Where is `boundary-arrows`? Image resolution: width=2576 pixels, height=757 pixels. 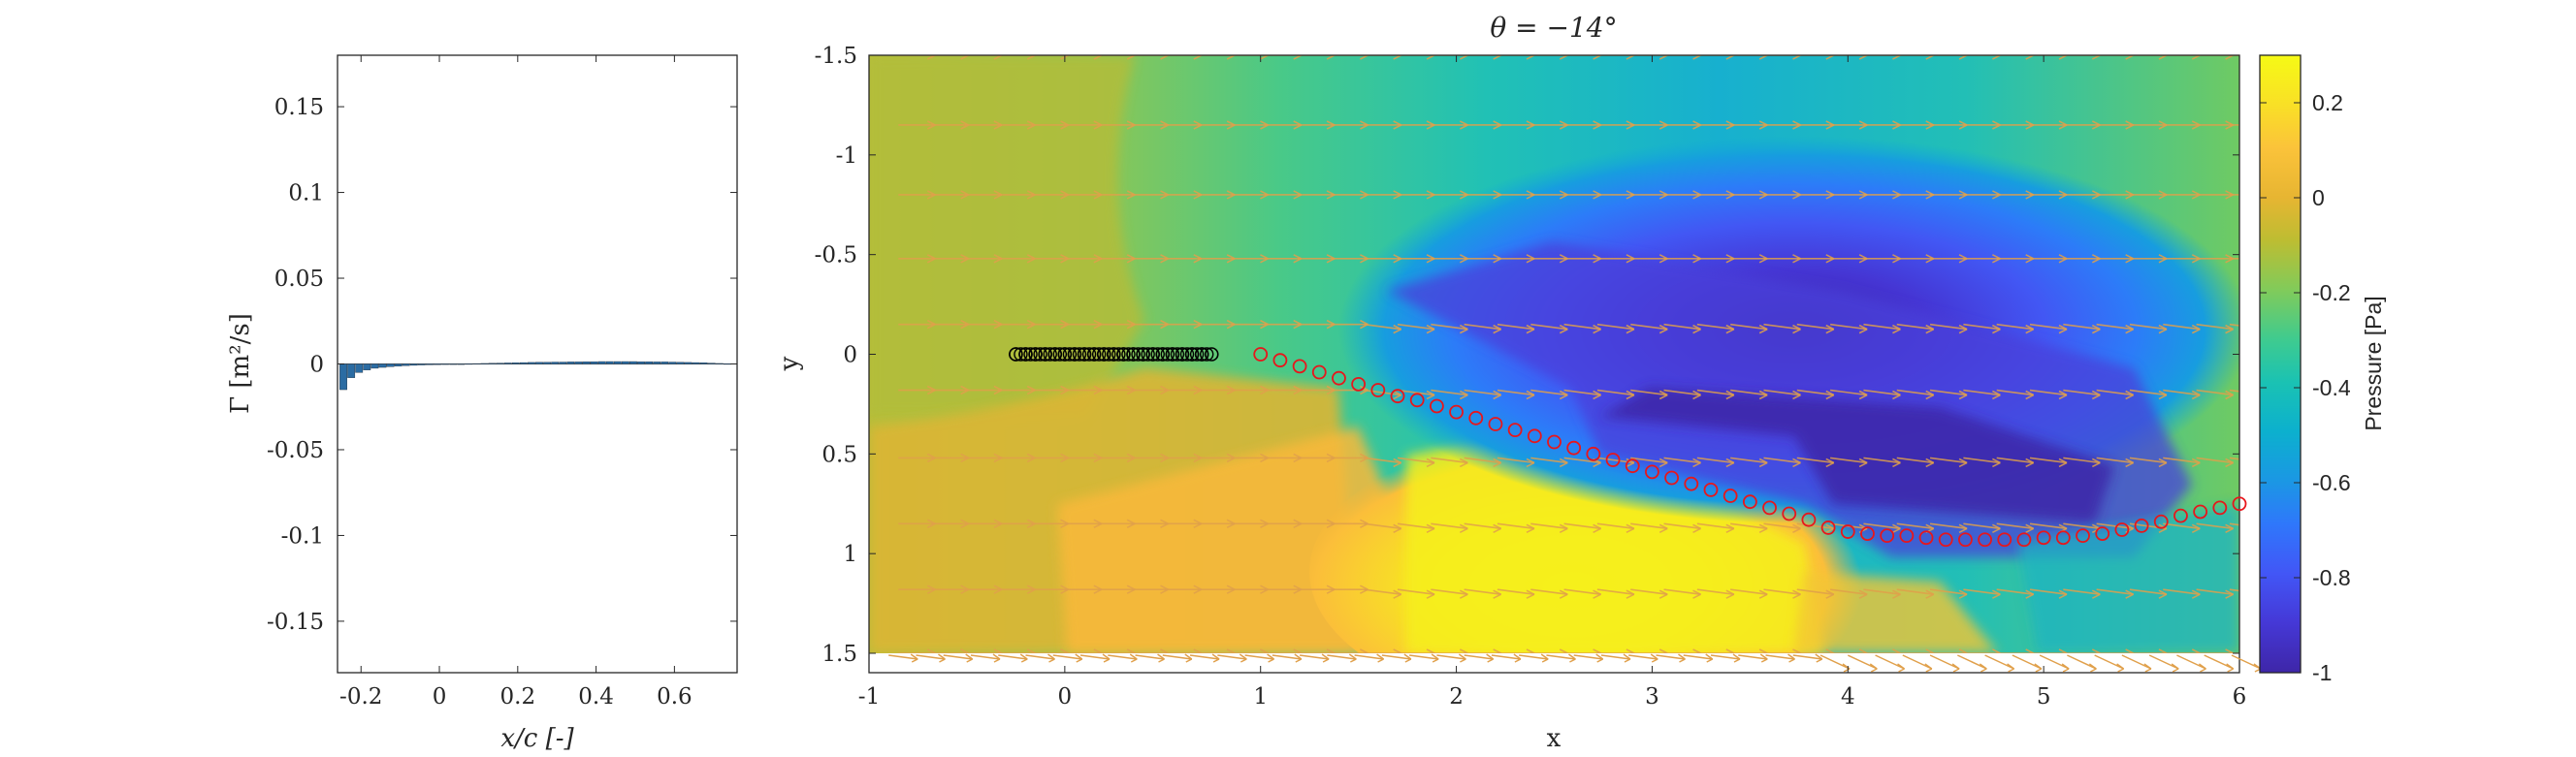
boundary-arrows is located at coordinates (1575, 663).